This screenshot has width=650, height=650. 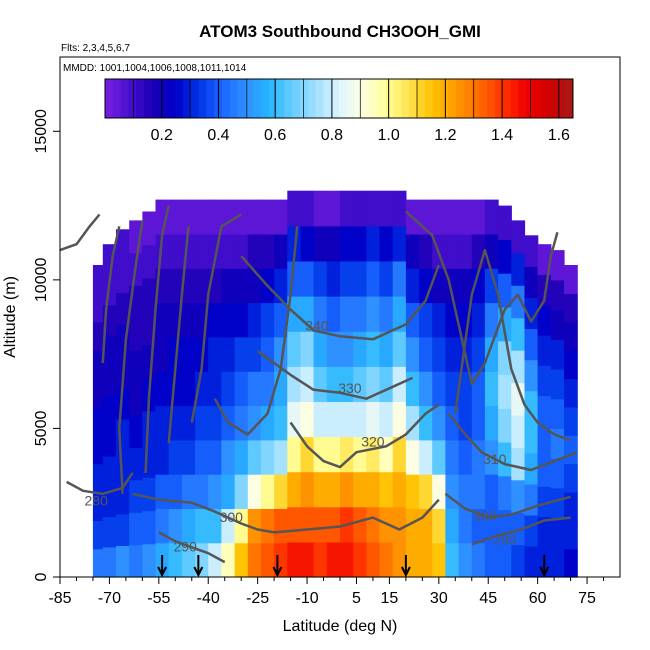 What do you see at coordinates (538, 598) in the screenshot?
I see `x-tick-label: 60` at bounding box center [538, 598].